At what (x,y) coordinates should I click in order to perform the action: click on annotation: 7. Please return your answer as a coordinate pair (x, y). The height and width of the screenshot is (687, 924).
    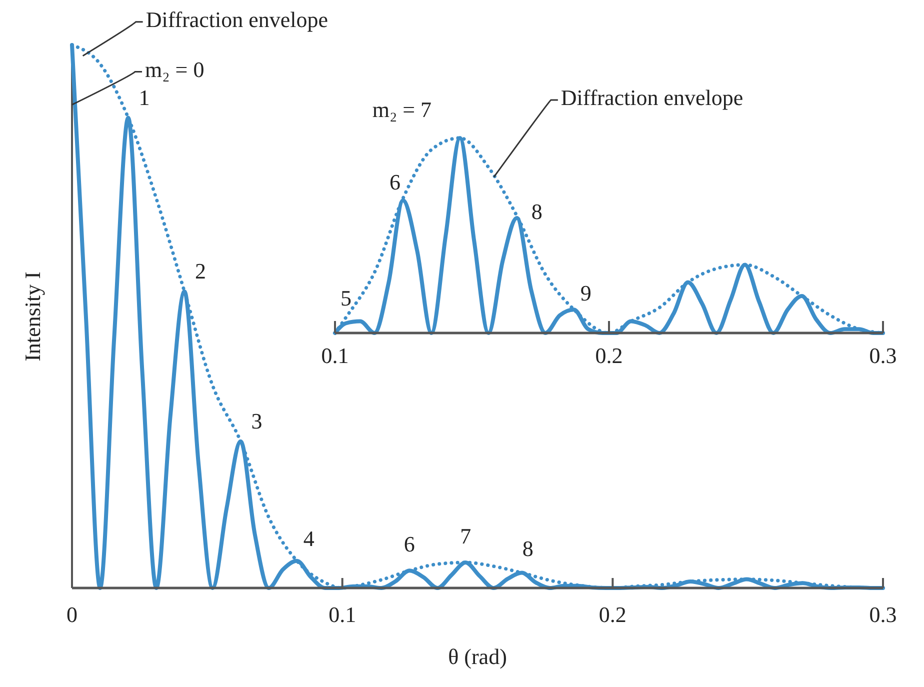
    Looking at the image, I should click on (466, 536).